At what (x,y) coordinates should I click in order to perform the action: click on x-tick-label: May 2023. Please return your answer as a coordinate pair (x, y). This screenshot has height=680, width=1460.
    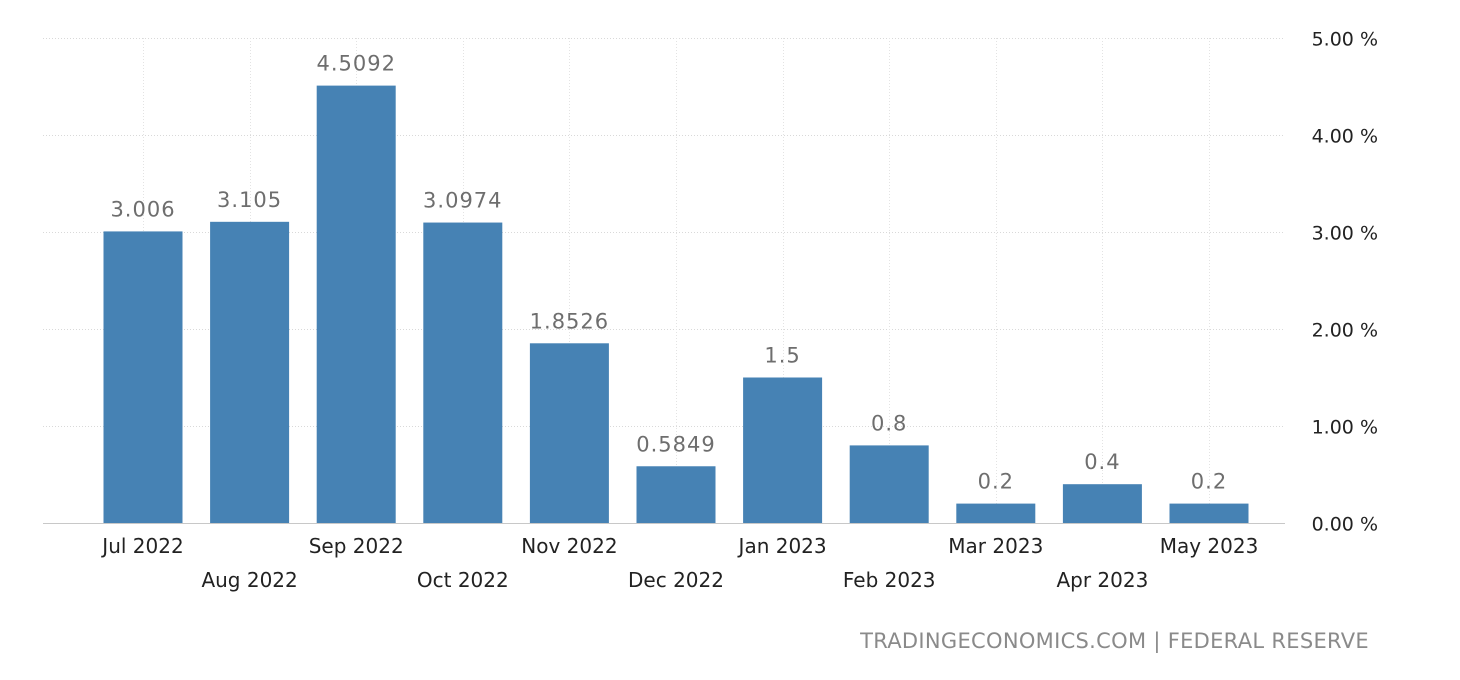
    Looking at the image, I should click on (1209, 546).